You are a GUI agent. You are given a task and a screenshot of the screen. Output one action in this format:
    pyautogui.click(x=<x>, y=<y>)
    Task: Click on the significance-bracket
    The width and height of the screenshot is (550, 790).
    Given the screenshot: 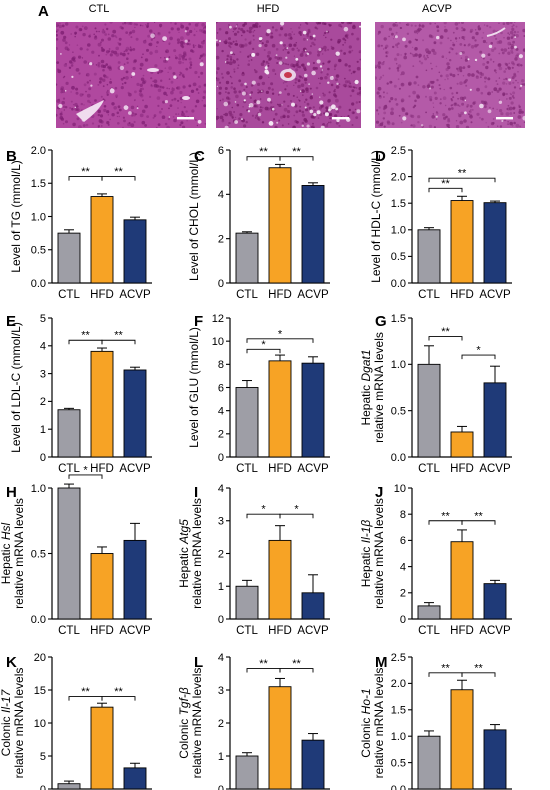 What is the action you would take?
    pyautogui.click(x=263, y=351)
    